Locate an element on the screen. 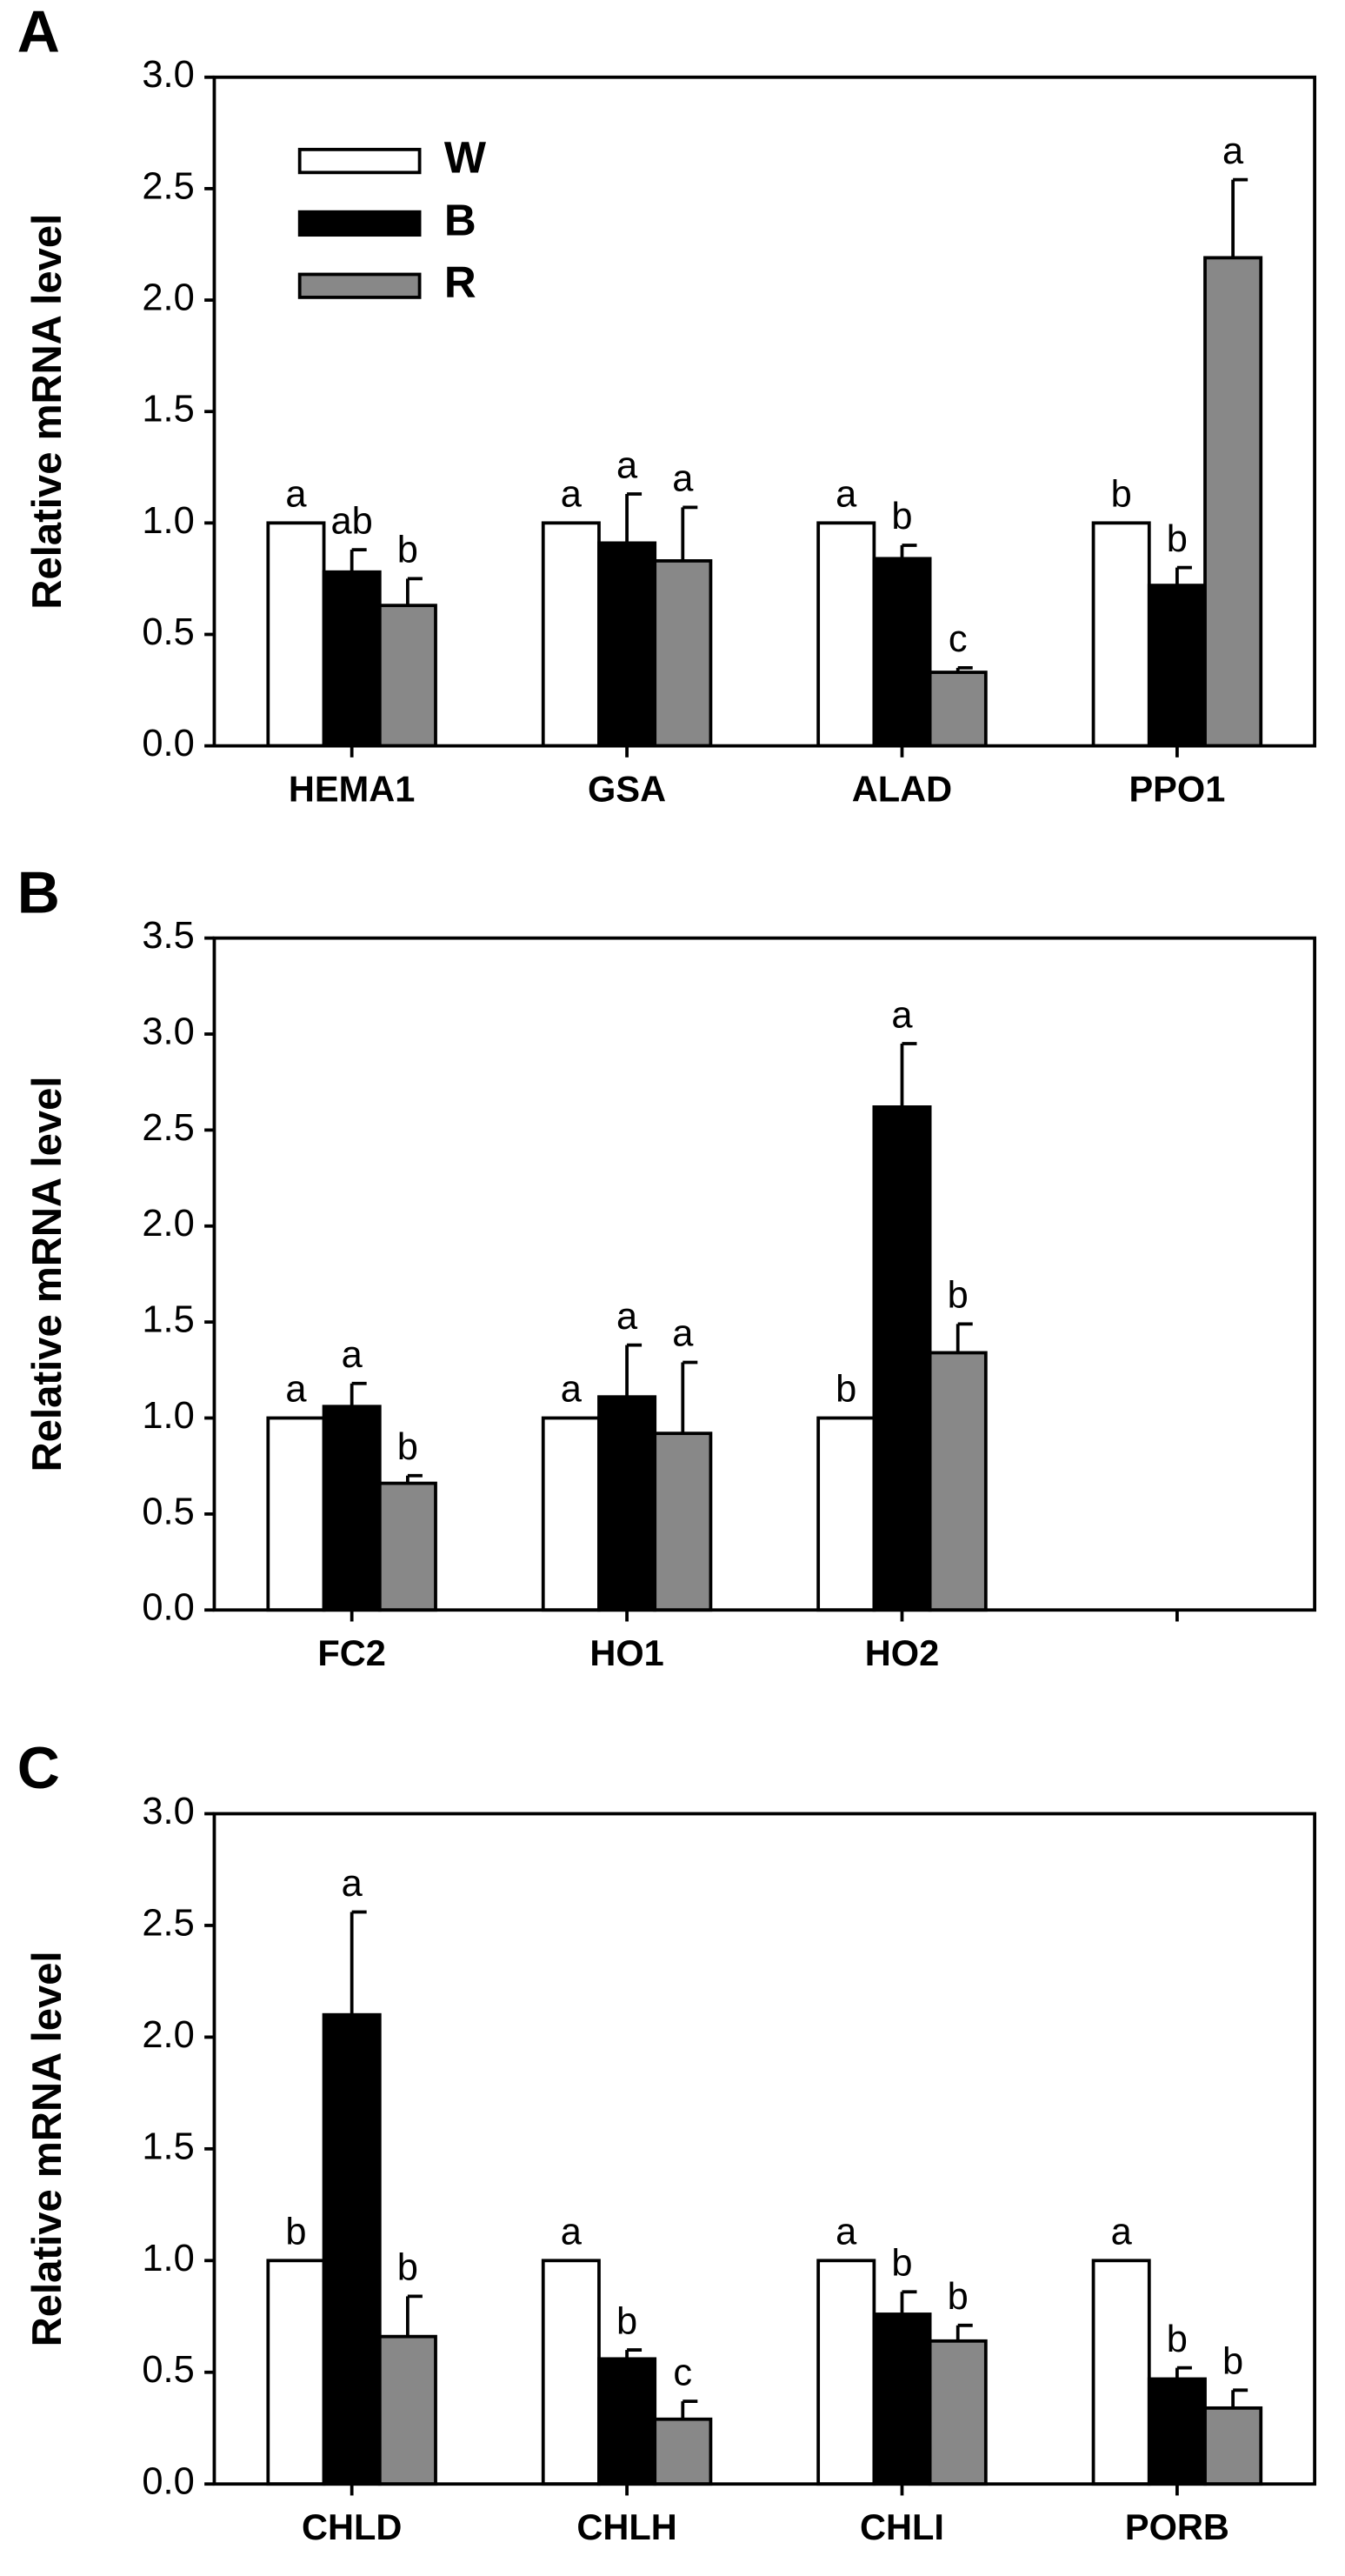 Image resolution: width=1345 pixels, height=2576 pixels. legend-label: R is located at coordinates (460, 282).